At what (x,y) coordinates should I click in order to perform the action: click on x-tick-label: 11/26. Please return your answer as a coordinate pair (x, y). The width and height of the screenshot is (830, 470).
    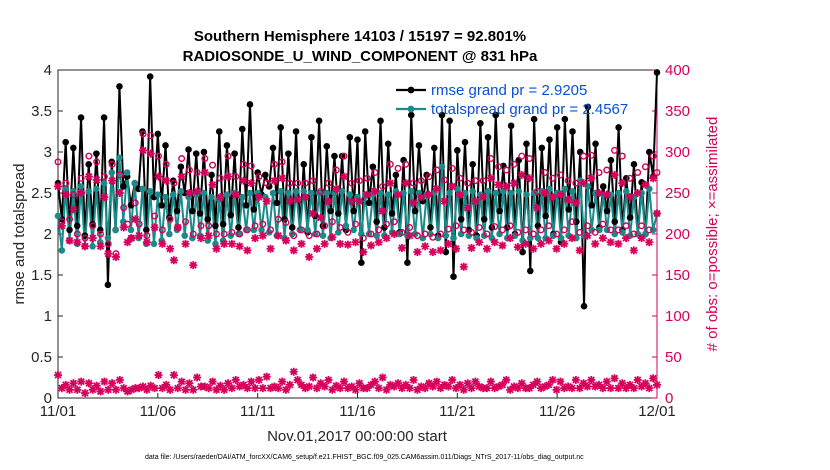
    Looking at the image, I should click on (557, 411).